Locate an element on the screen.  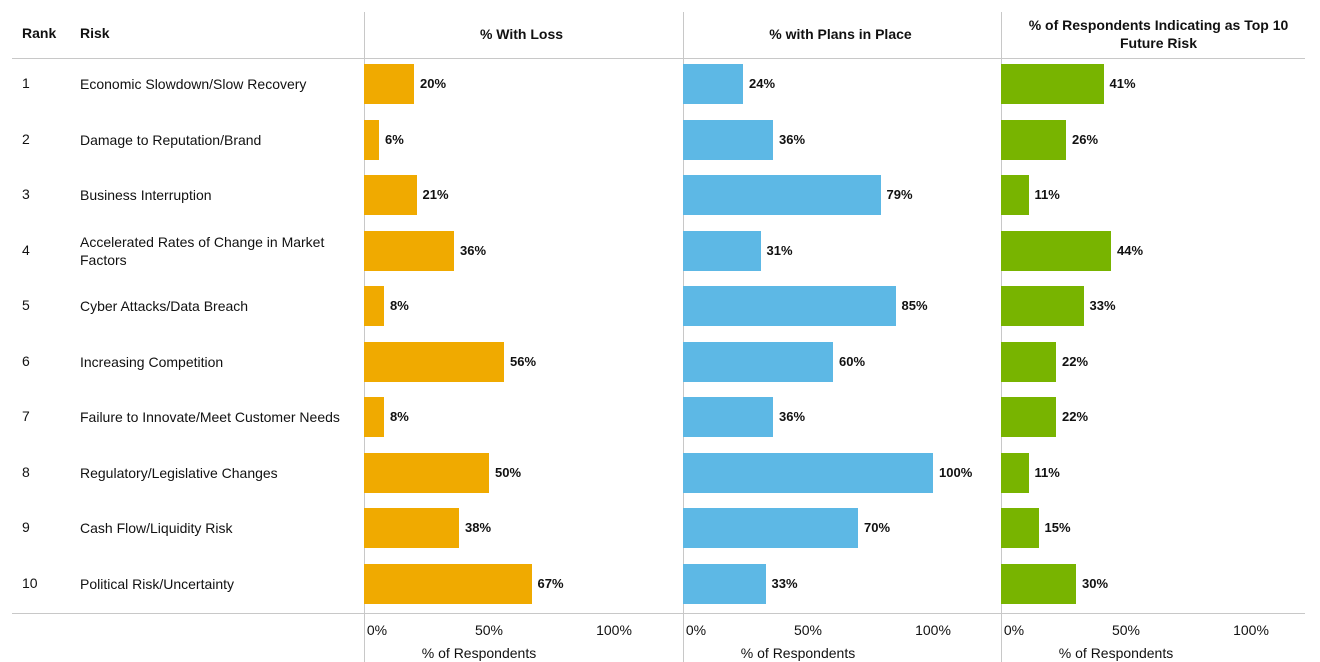
value-label: 70% is located at coordinates (877, 527).